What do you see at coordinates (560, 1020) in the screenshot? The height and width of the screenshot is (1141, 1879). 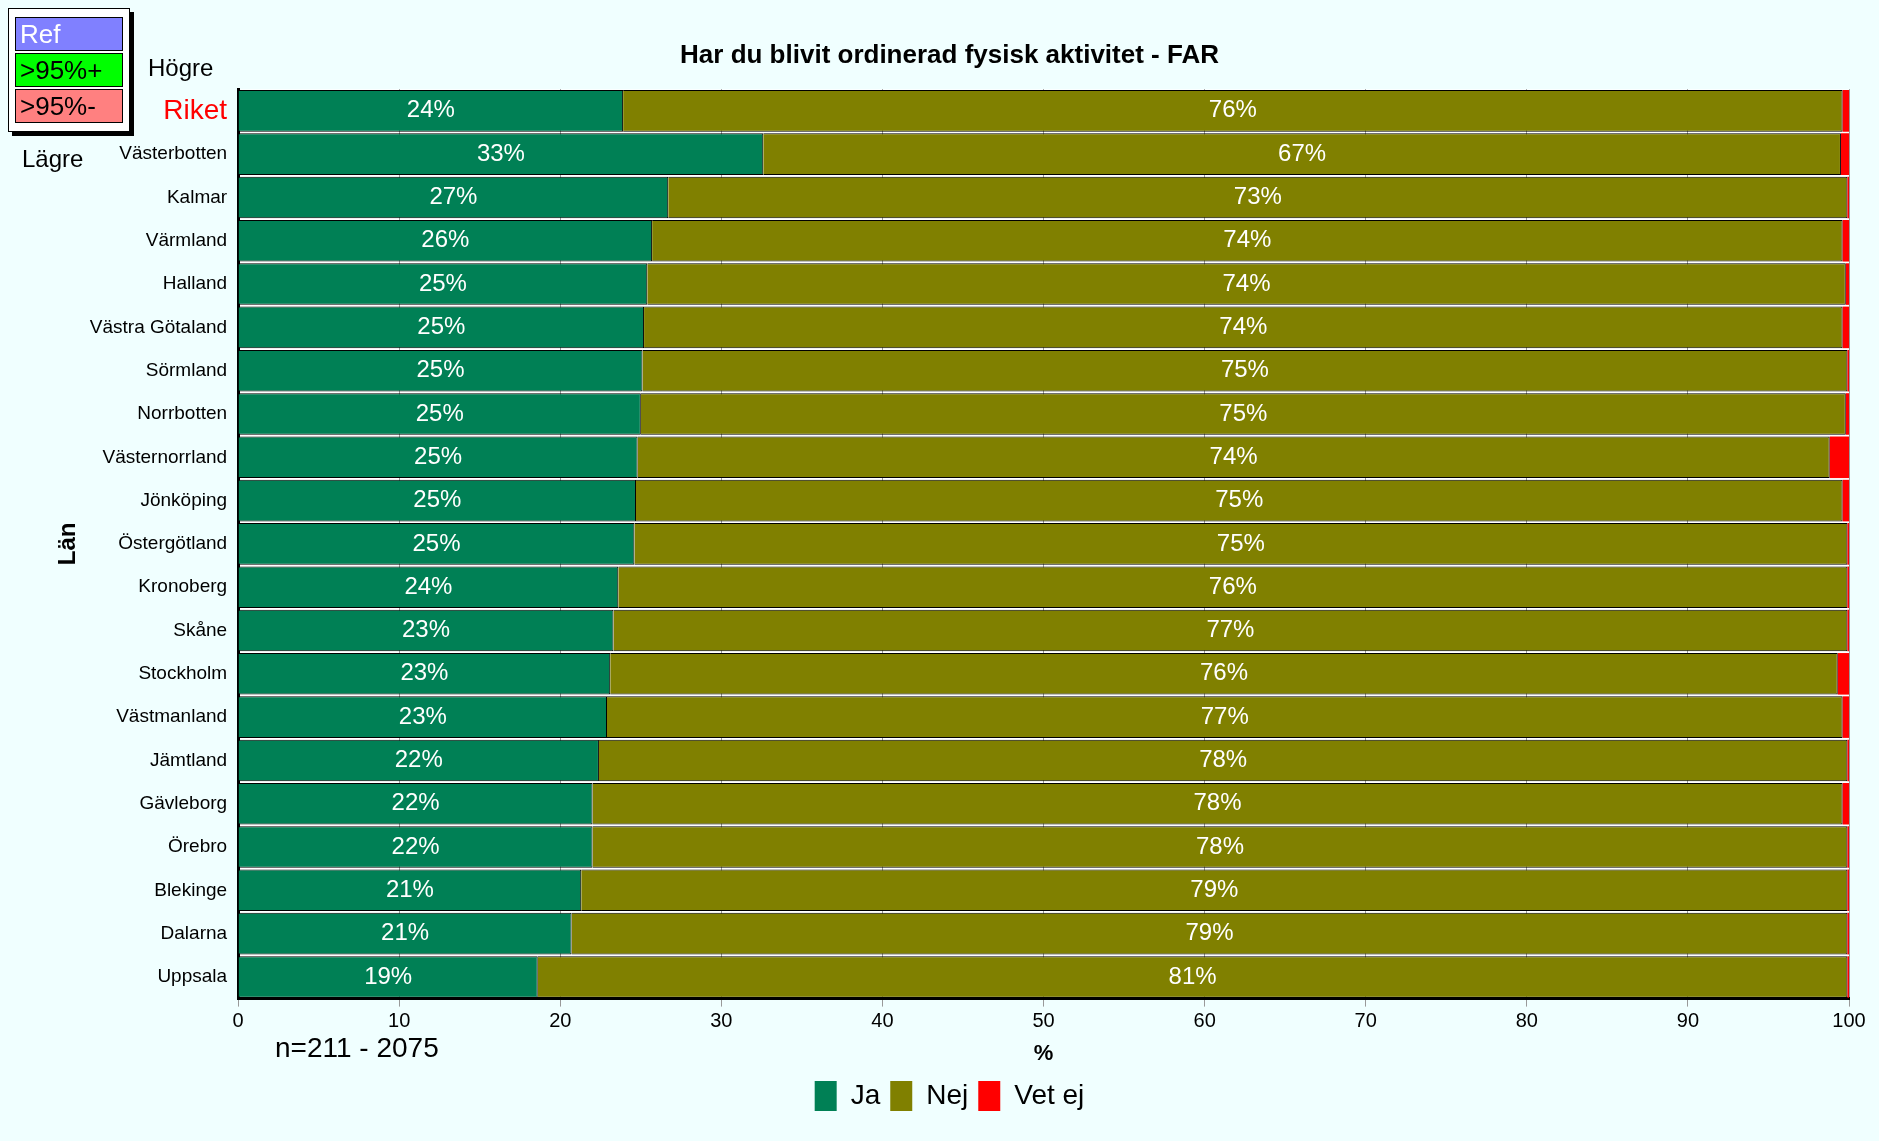 I see `x-tick-label: 20` at bounding box center [560, 1020].